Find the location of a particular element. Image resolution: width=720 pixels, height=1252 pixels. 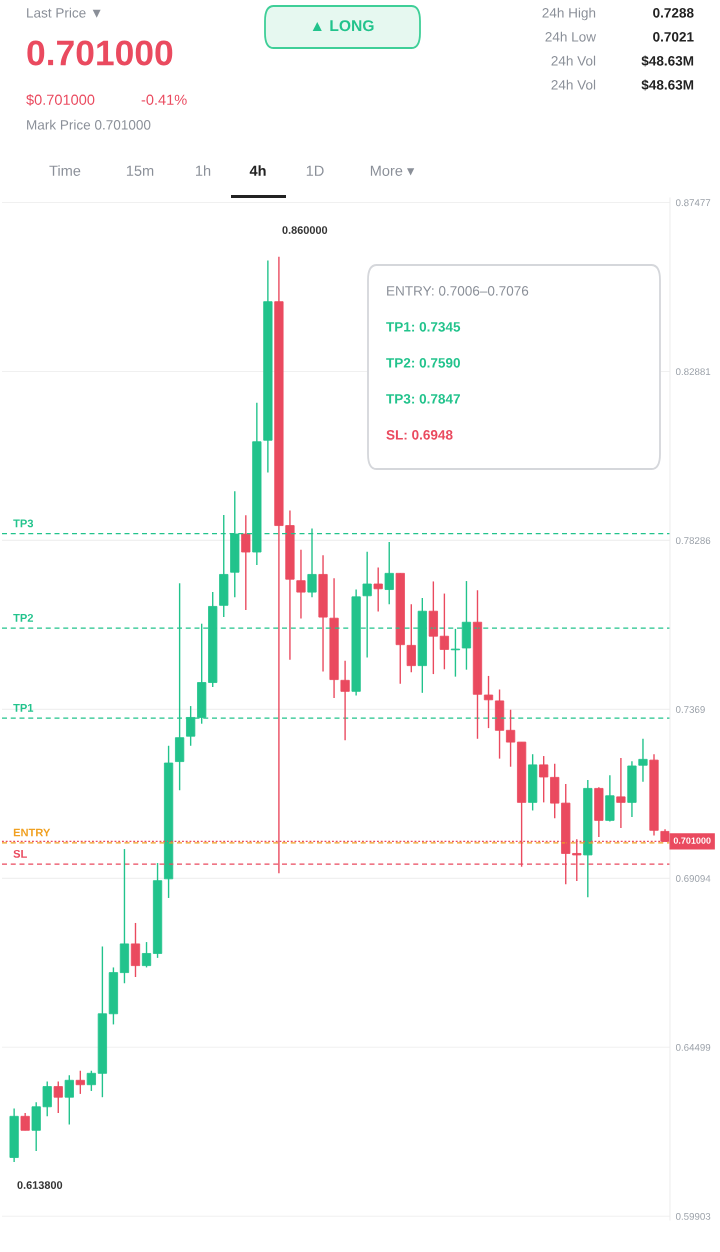

ref-line-label: TP3 is located at coordinates (23, 523).